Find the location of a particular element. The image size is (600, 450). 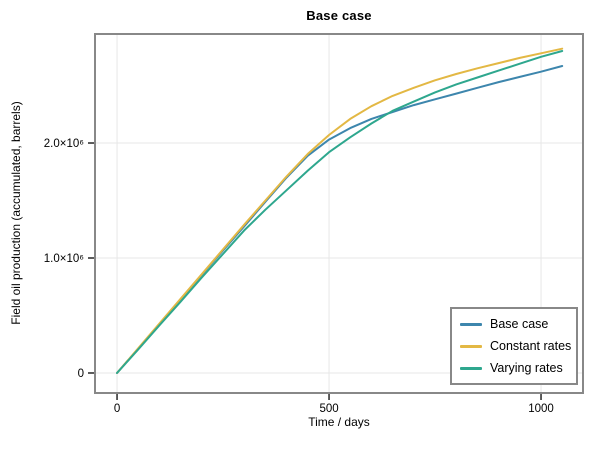

y-tick-label: 1.0×10⁶ is located at coordinates (64, 259).